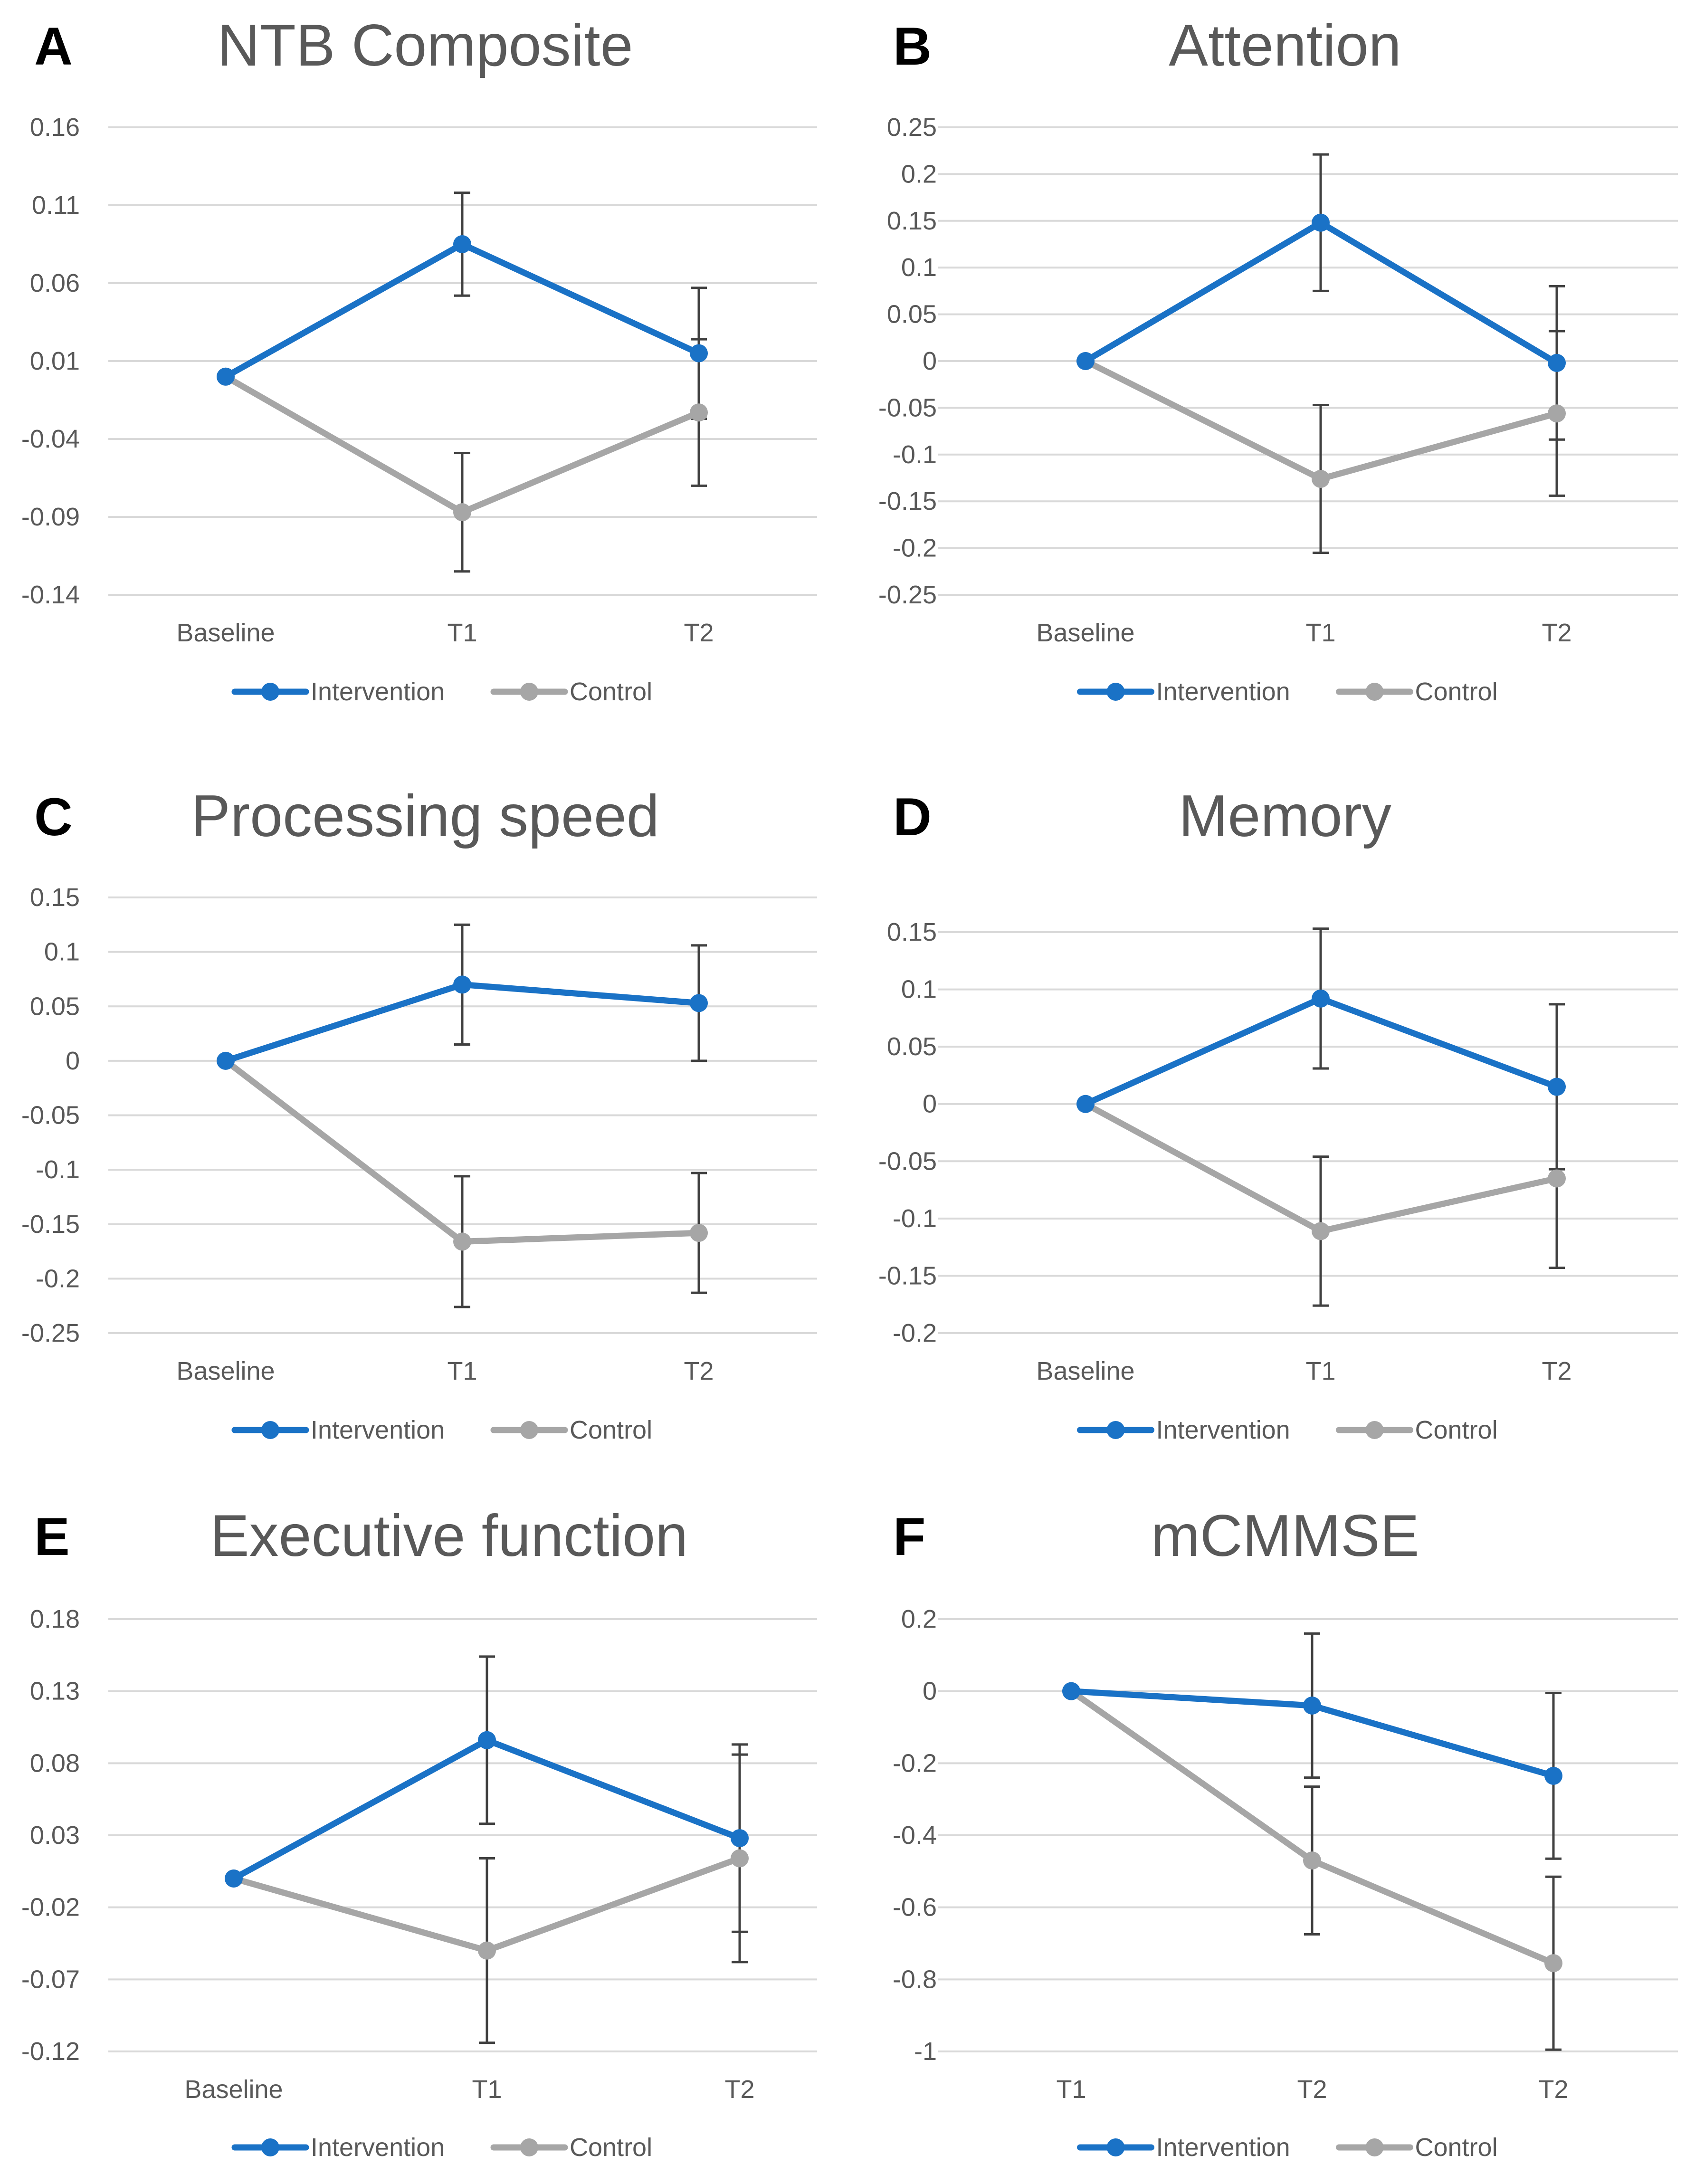 This screenshot has height=2184, width=1695. I want to click on chart-title: mCMMSE, so click(1285, 1536).